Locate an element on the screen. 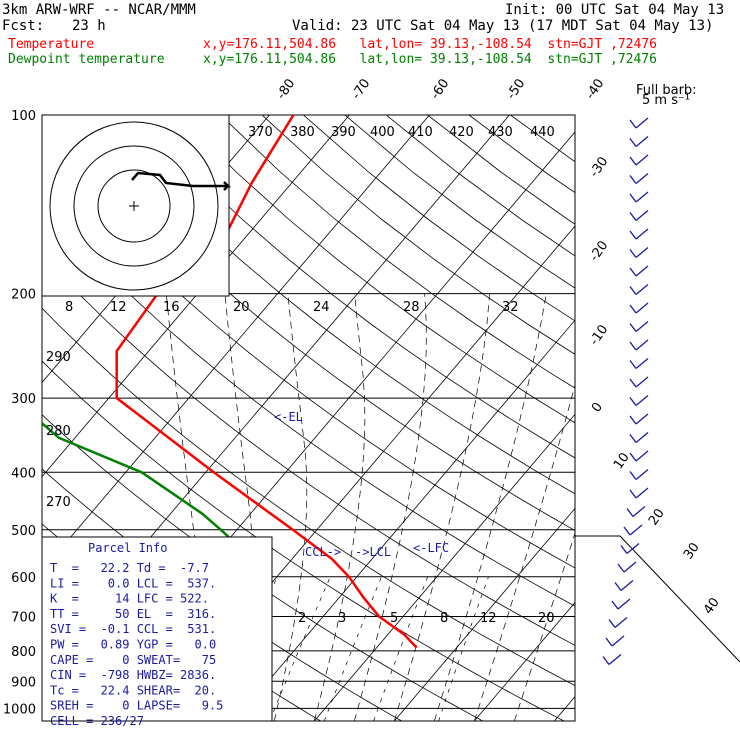 Image resolution: width=740 pixels, height=740 pixels. theta-label: 370 is located at coordinates (260, 132).